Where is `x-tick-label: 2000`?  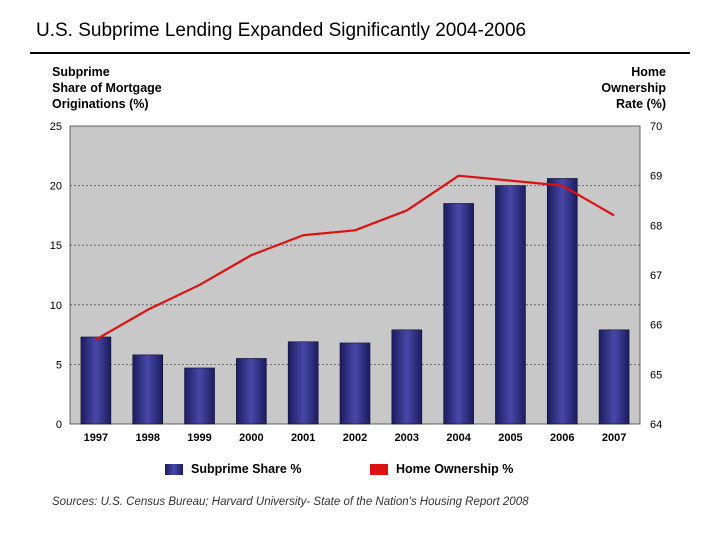
x-tick-label: 2000 is located at coordinates (251, 438).